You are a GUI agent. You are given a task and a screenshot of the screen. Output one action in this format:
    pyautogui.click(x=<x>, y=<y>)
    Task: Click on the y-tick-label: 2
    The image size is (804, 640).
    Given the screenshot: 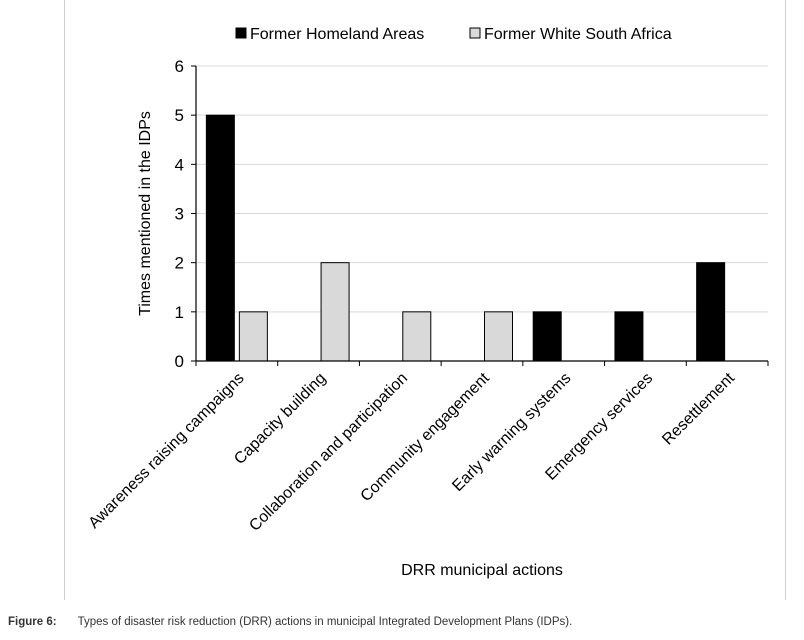 What is the action you would take?
    pyautogui.click(x=179, y=263)
    